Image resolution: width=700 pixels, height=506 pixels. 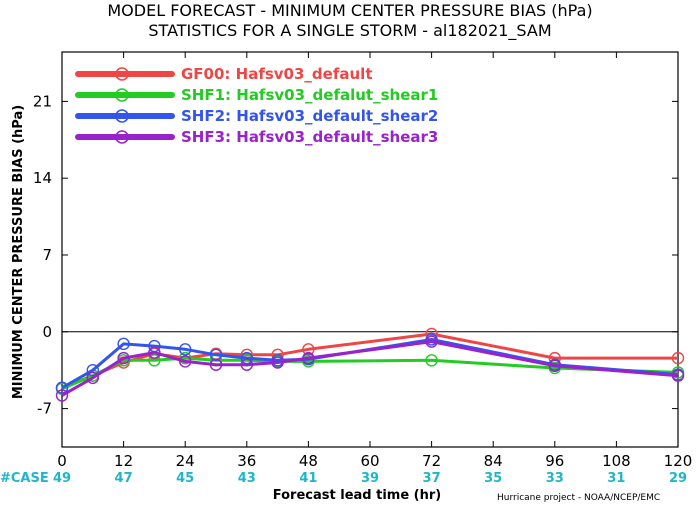 What do you see at coordinates (308, 461) in the screenshot?
I see `x-tick-label: 48` at bounding box center [308, 461].